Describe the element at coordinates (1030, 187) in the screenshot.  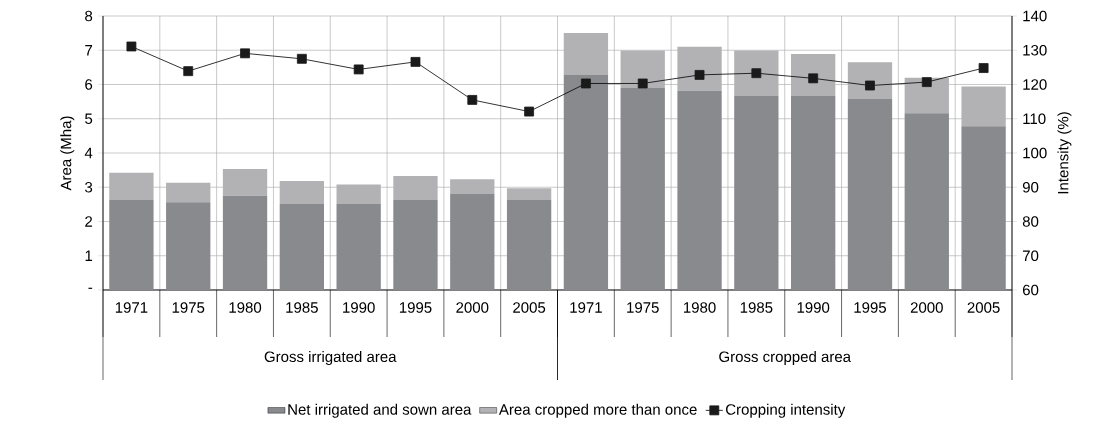
I see `y2-tick-label: 90` at that location.